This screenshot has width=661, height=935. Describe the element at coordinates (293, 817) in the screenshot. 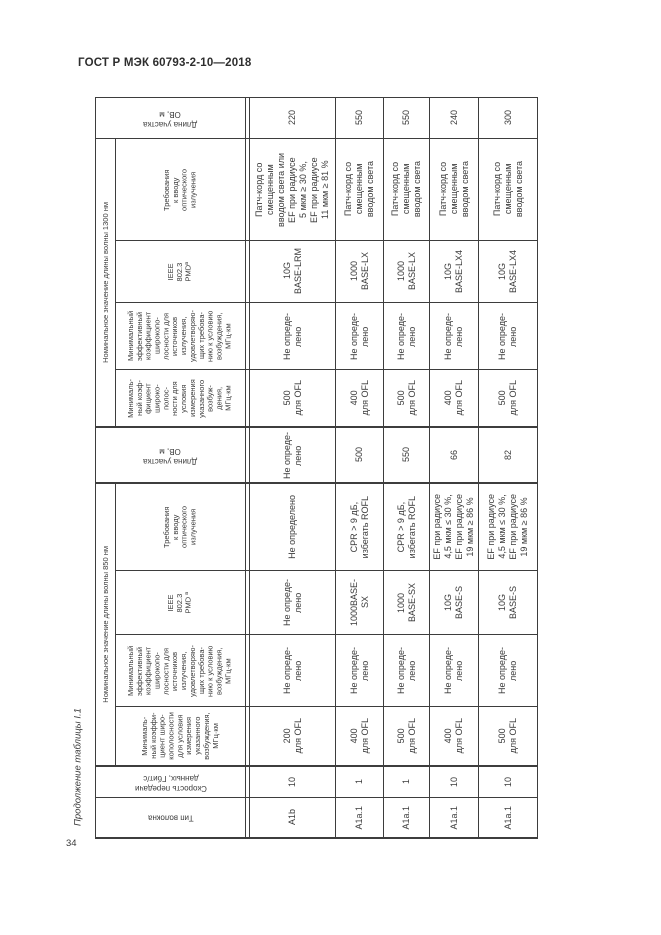

I see `table-cell: А1b` at that location.